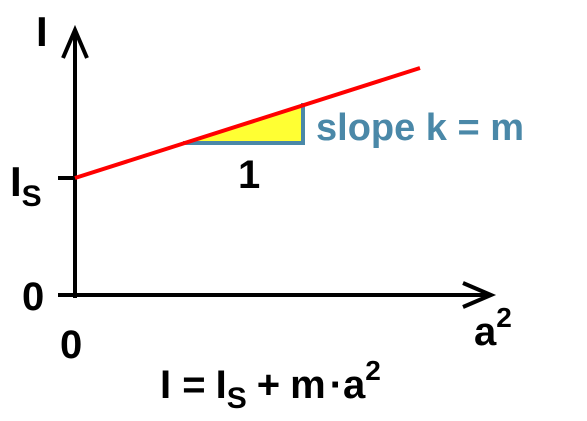  What do you see at coordinates (16, 181) in the screenshot?
I see `intercept-base: I` at bounding box center [16, 181].